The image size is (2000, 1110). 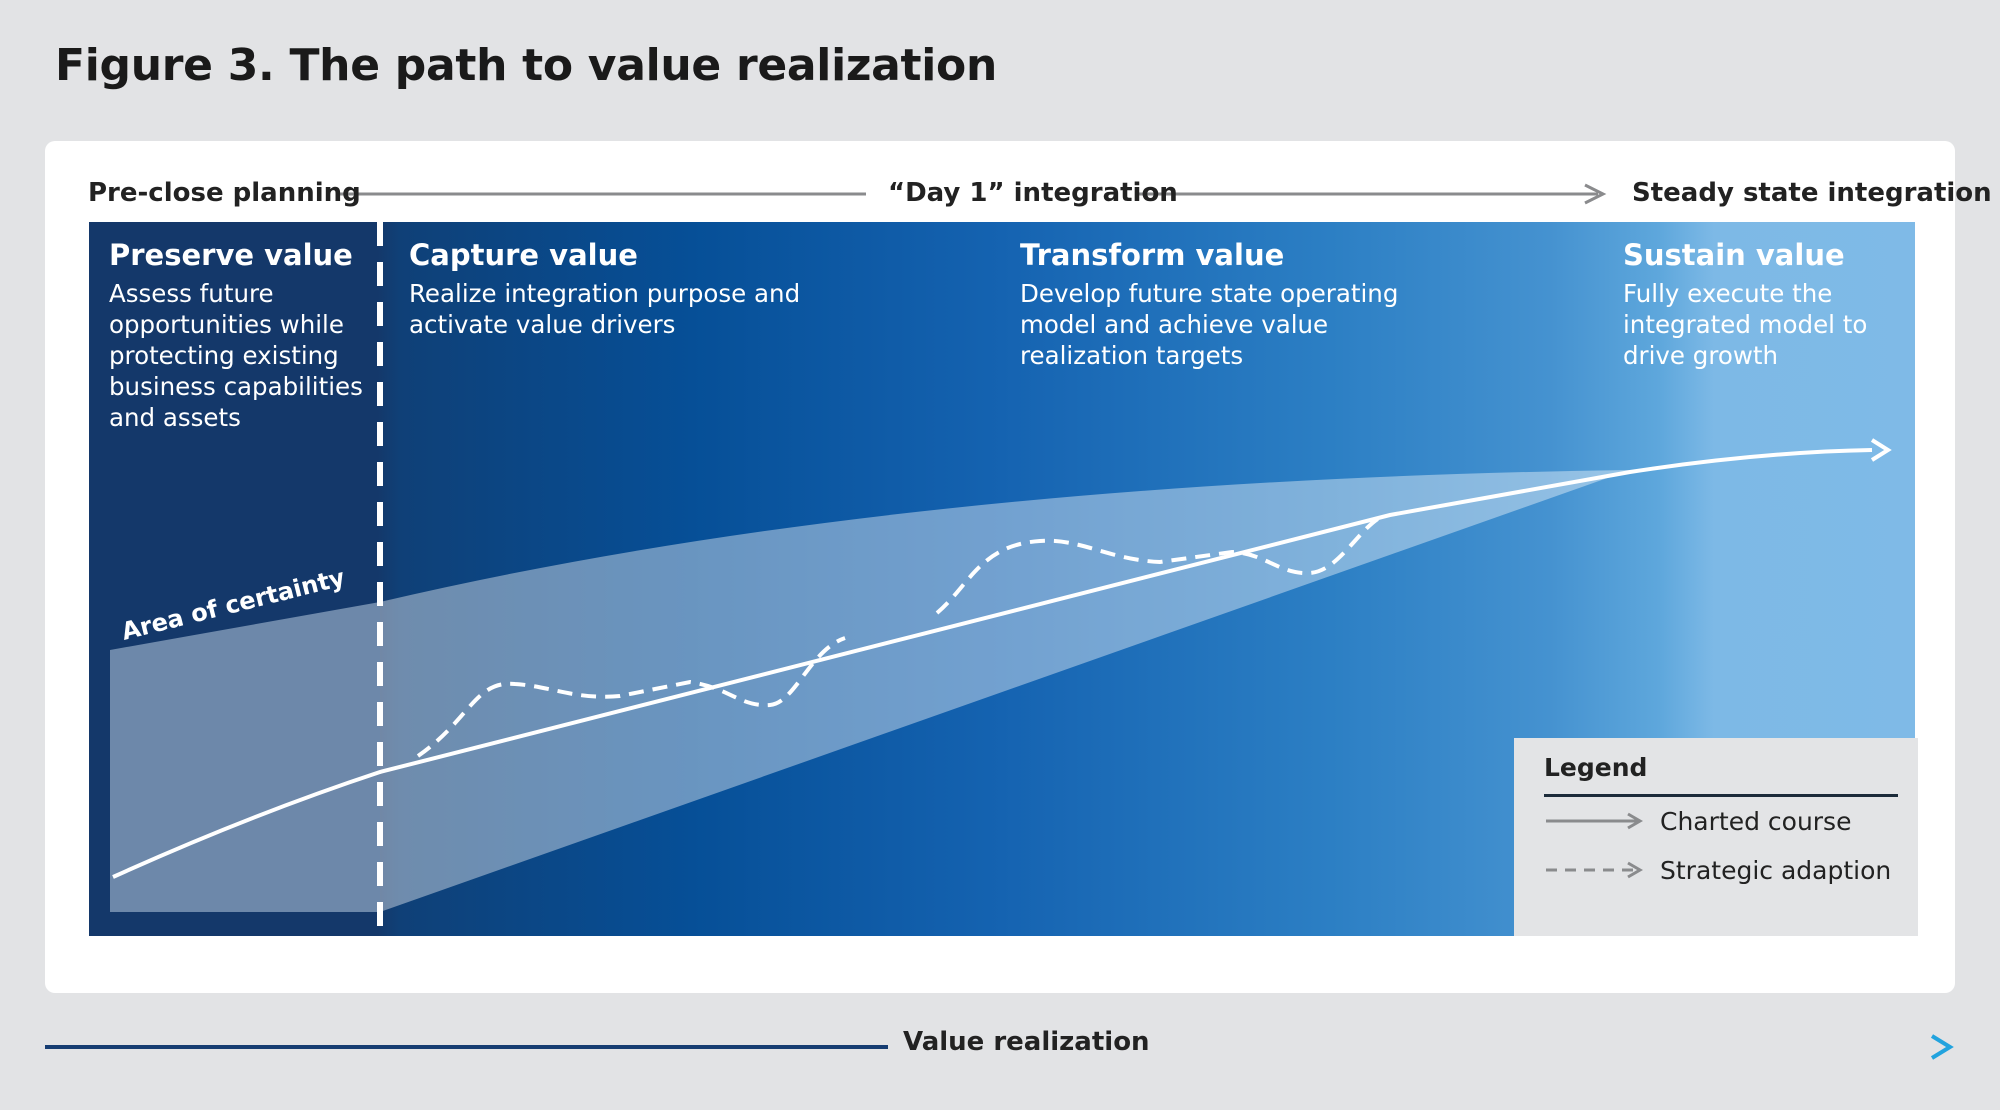 I want to click on axis-arrowhead, so click(x=1942, y=1047).